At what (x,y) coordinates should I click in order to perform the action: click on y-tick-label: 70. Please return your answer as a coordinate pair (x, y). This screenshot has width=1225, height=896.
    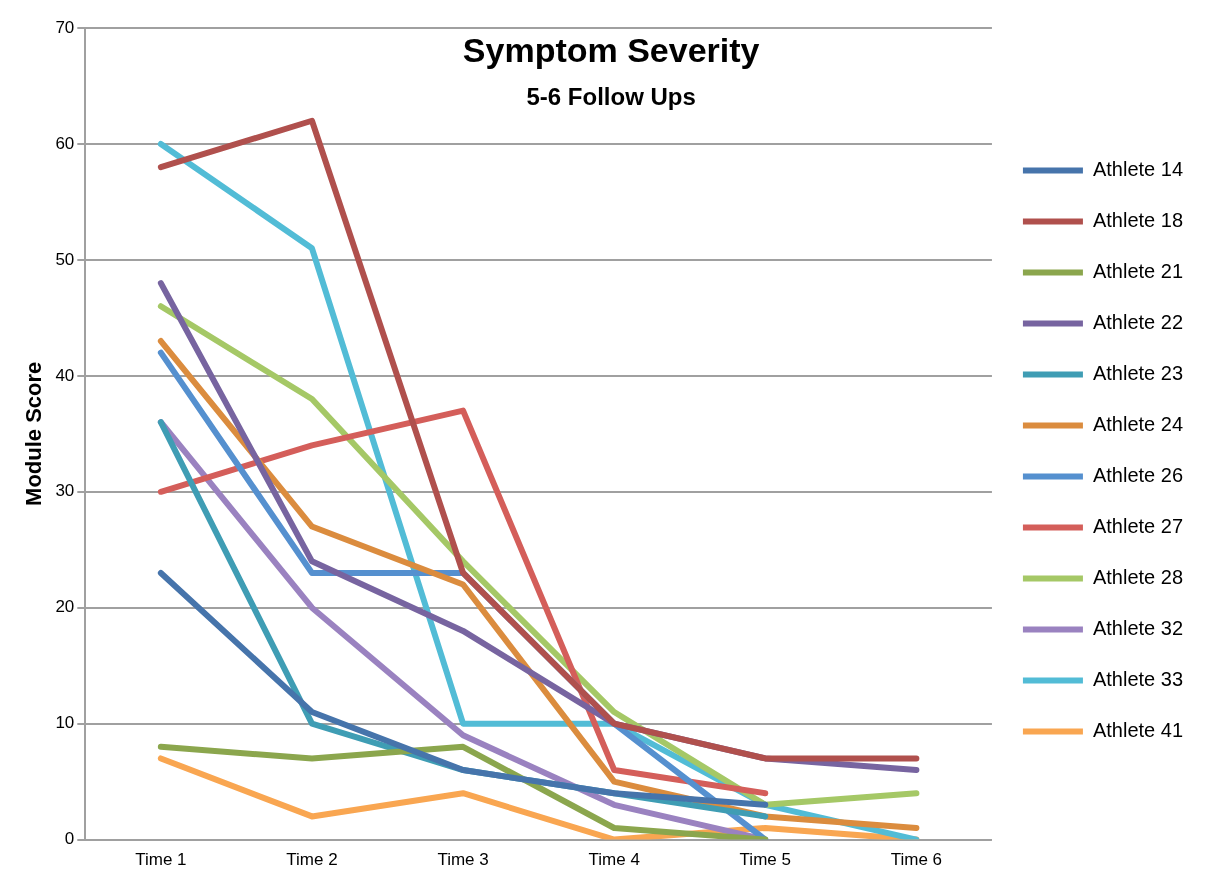
    Looking at the image, I should click on (65, 27).